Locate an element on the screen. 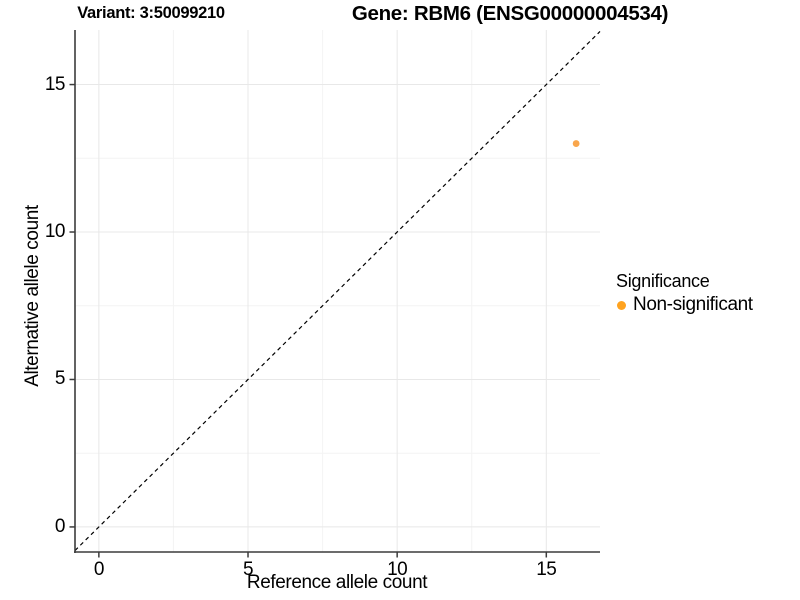  y-tick-label: 10 is located at coordinates (55, 232).